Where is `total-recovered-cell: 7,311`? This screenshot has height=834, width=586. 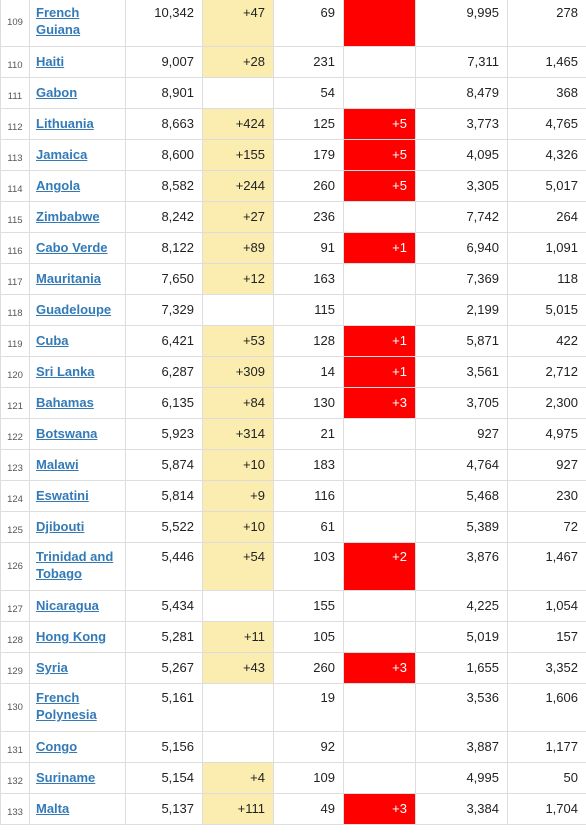
total-recovered-cell: 7,311 is located at coordinates (461, 62).